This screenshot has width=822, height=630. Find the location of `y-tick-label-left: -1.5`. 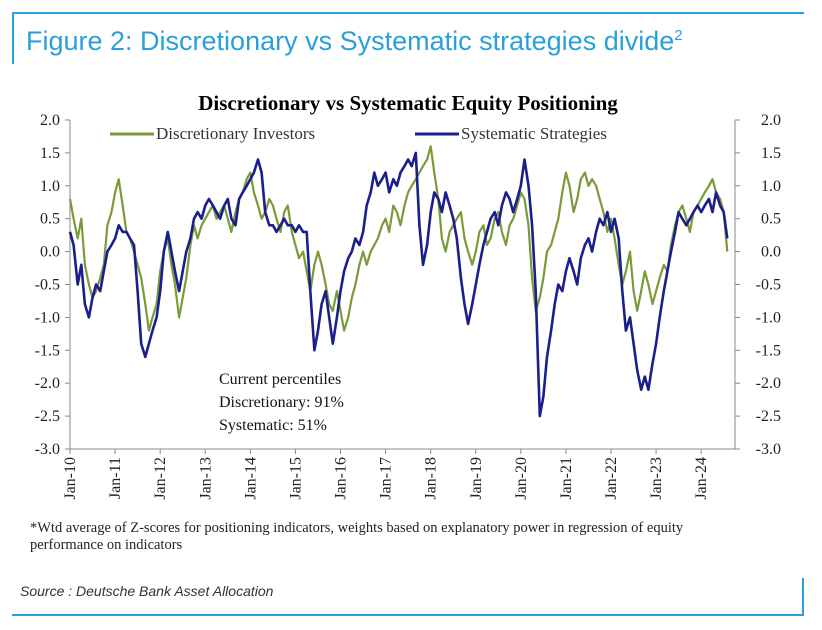

y-tick-label-left: -1.5 is located at coordinates (47, 350).